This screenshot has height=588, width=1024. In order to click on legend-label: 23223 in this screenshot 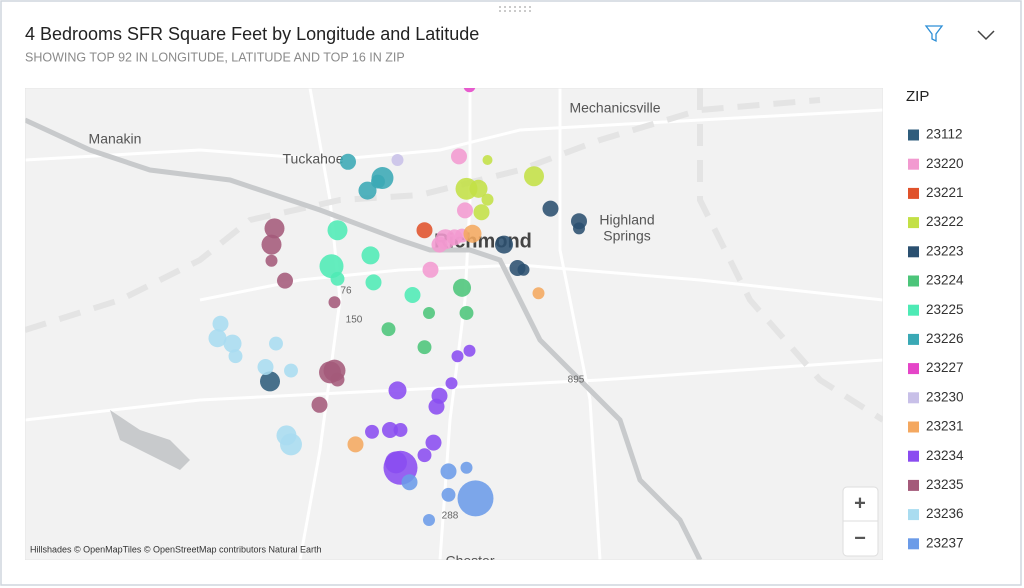, I will do `click(945, 250)`.